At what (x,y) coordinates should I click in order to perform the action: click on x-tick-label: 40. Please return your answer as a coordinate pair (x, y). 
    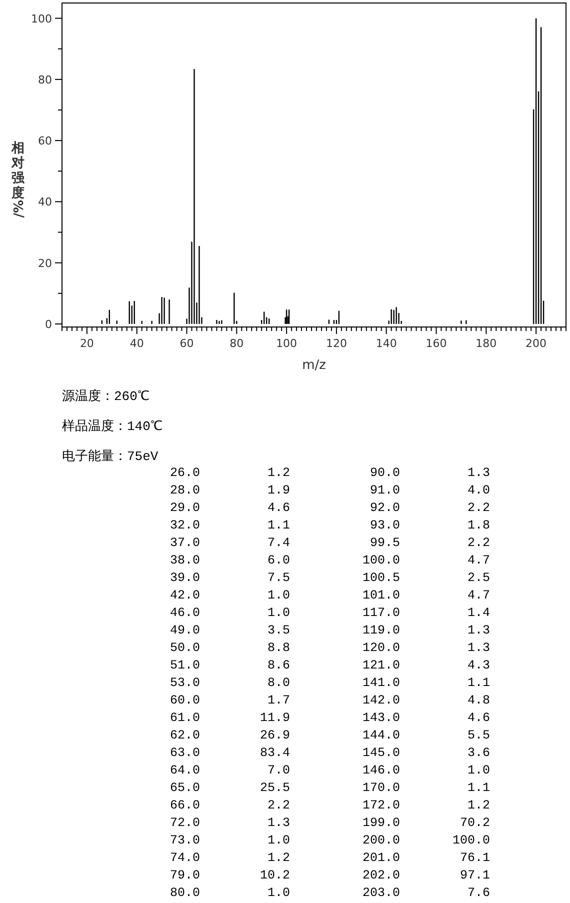
    Looking at the image, I should click on (137, 343).